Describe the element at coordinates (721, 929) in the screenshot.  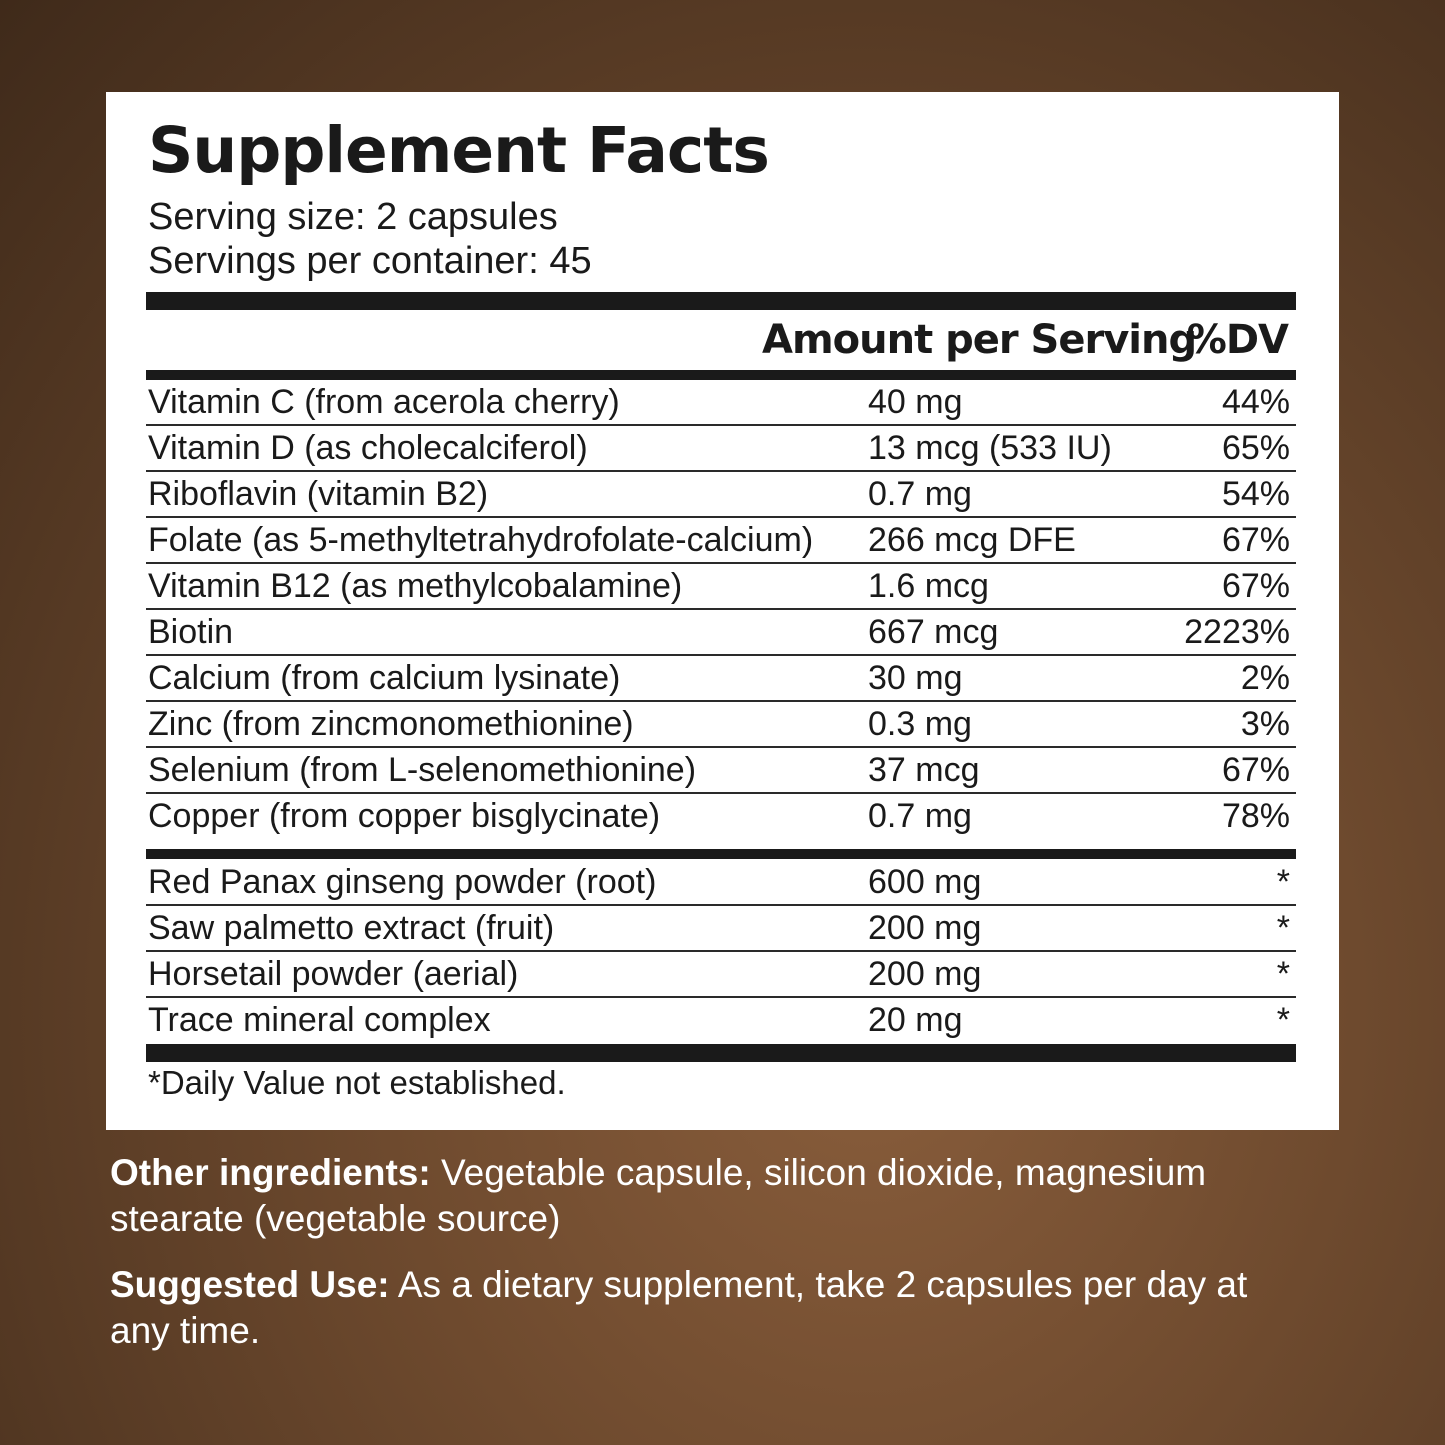
I see `table-row: Saw palmetto extract (fruit) 200 mg *` at that location.